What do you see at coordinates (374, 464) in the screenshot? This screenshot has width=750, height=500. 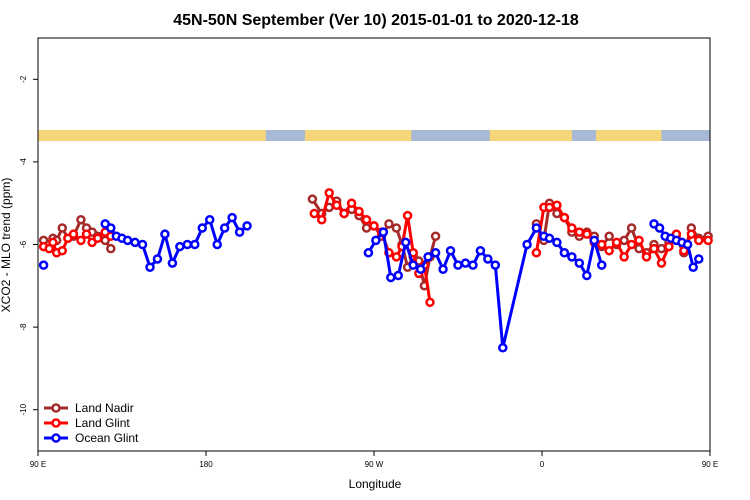 I see `x-tick-label: 90 W` at bounding box center [374, 464].